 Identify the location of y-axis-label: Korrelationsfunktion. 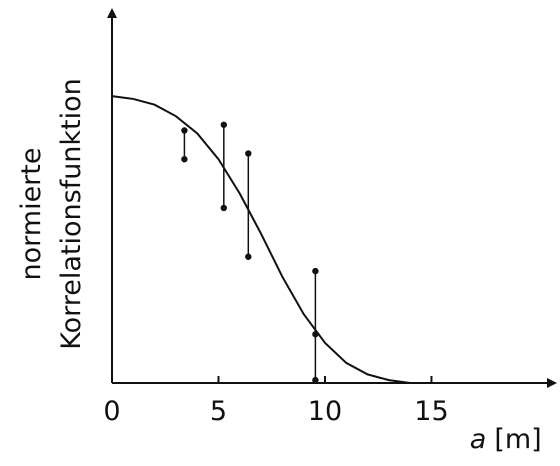
(71, 214).